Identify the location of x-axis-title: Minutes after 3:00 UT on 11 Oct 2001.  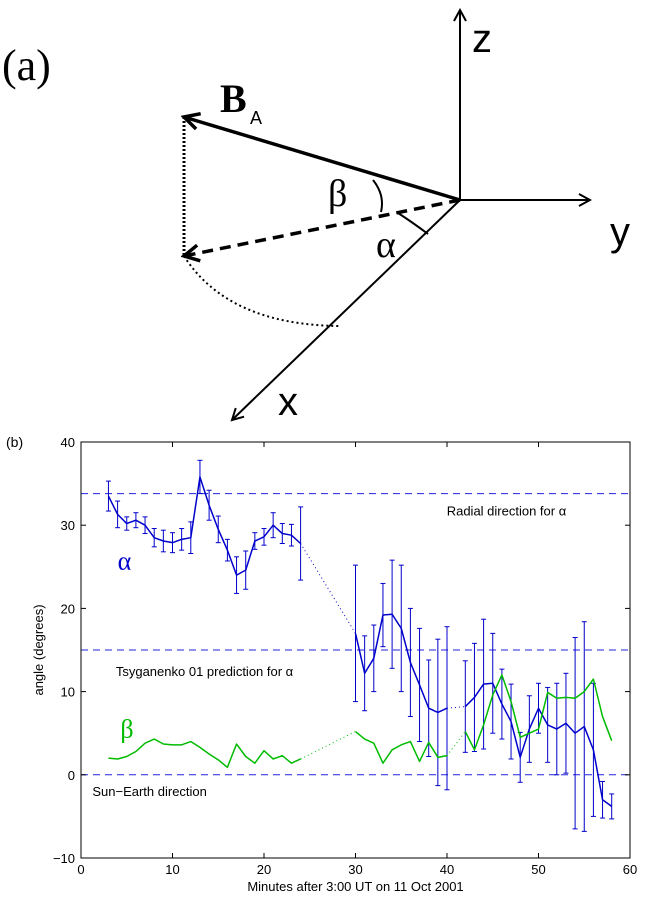
(355, 886).